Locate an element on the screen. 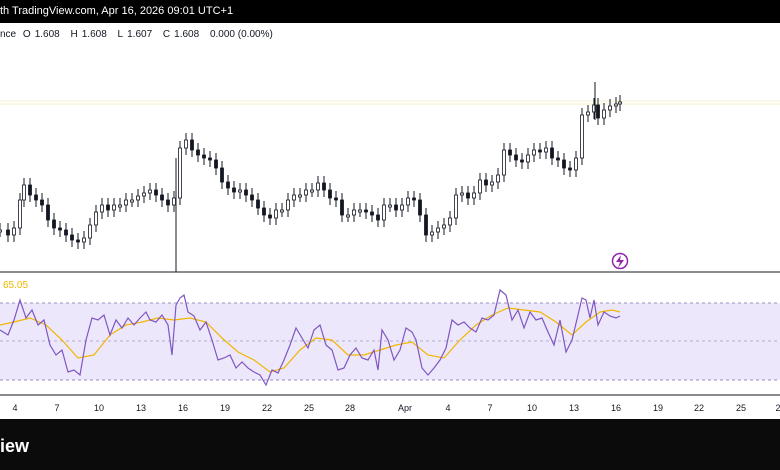 The image size is (780, 470). x-axis-label: 28 is located at coordinates (350, 408).